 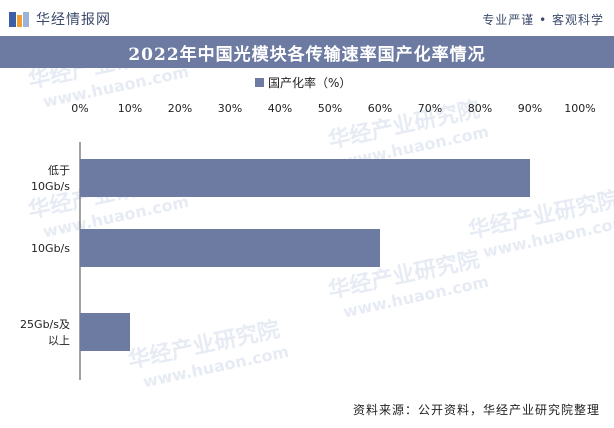 I want to click on category-label: 以上, so click(x=59, y=340).